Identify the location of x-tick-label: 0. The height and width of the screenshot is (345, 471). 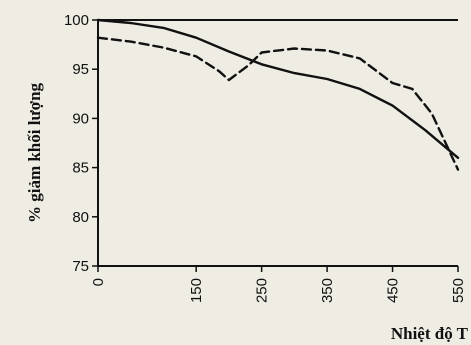
(98, 282).